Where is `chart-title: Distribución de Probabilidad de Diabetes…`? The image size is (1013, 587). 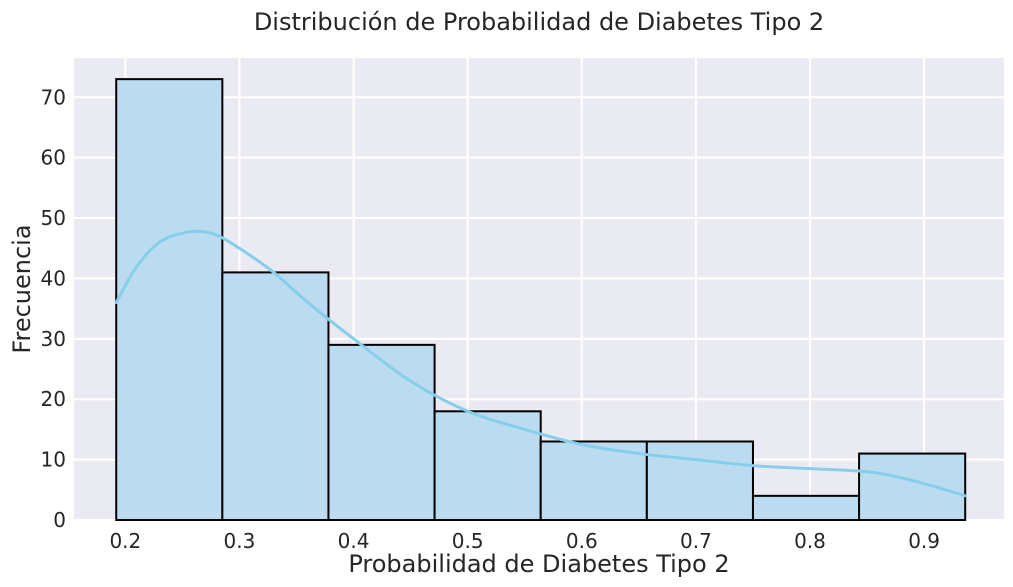 chart-title: Distribución de Probabilidad de Diabetes… is located at coordinates (539, 22).